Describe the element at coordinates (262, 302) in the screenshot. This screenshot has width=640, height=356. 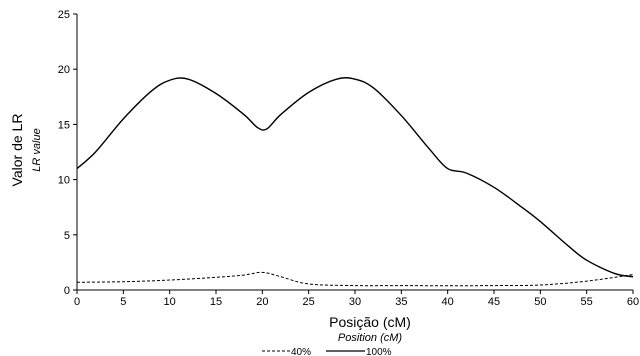
I see `x-tick-label: 20` at that location.